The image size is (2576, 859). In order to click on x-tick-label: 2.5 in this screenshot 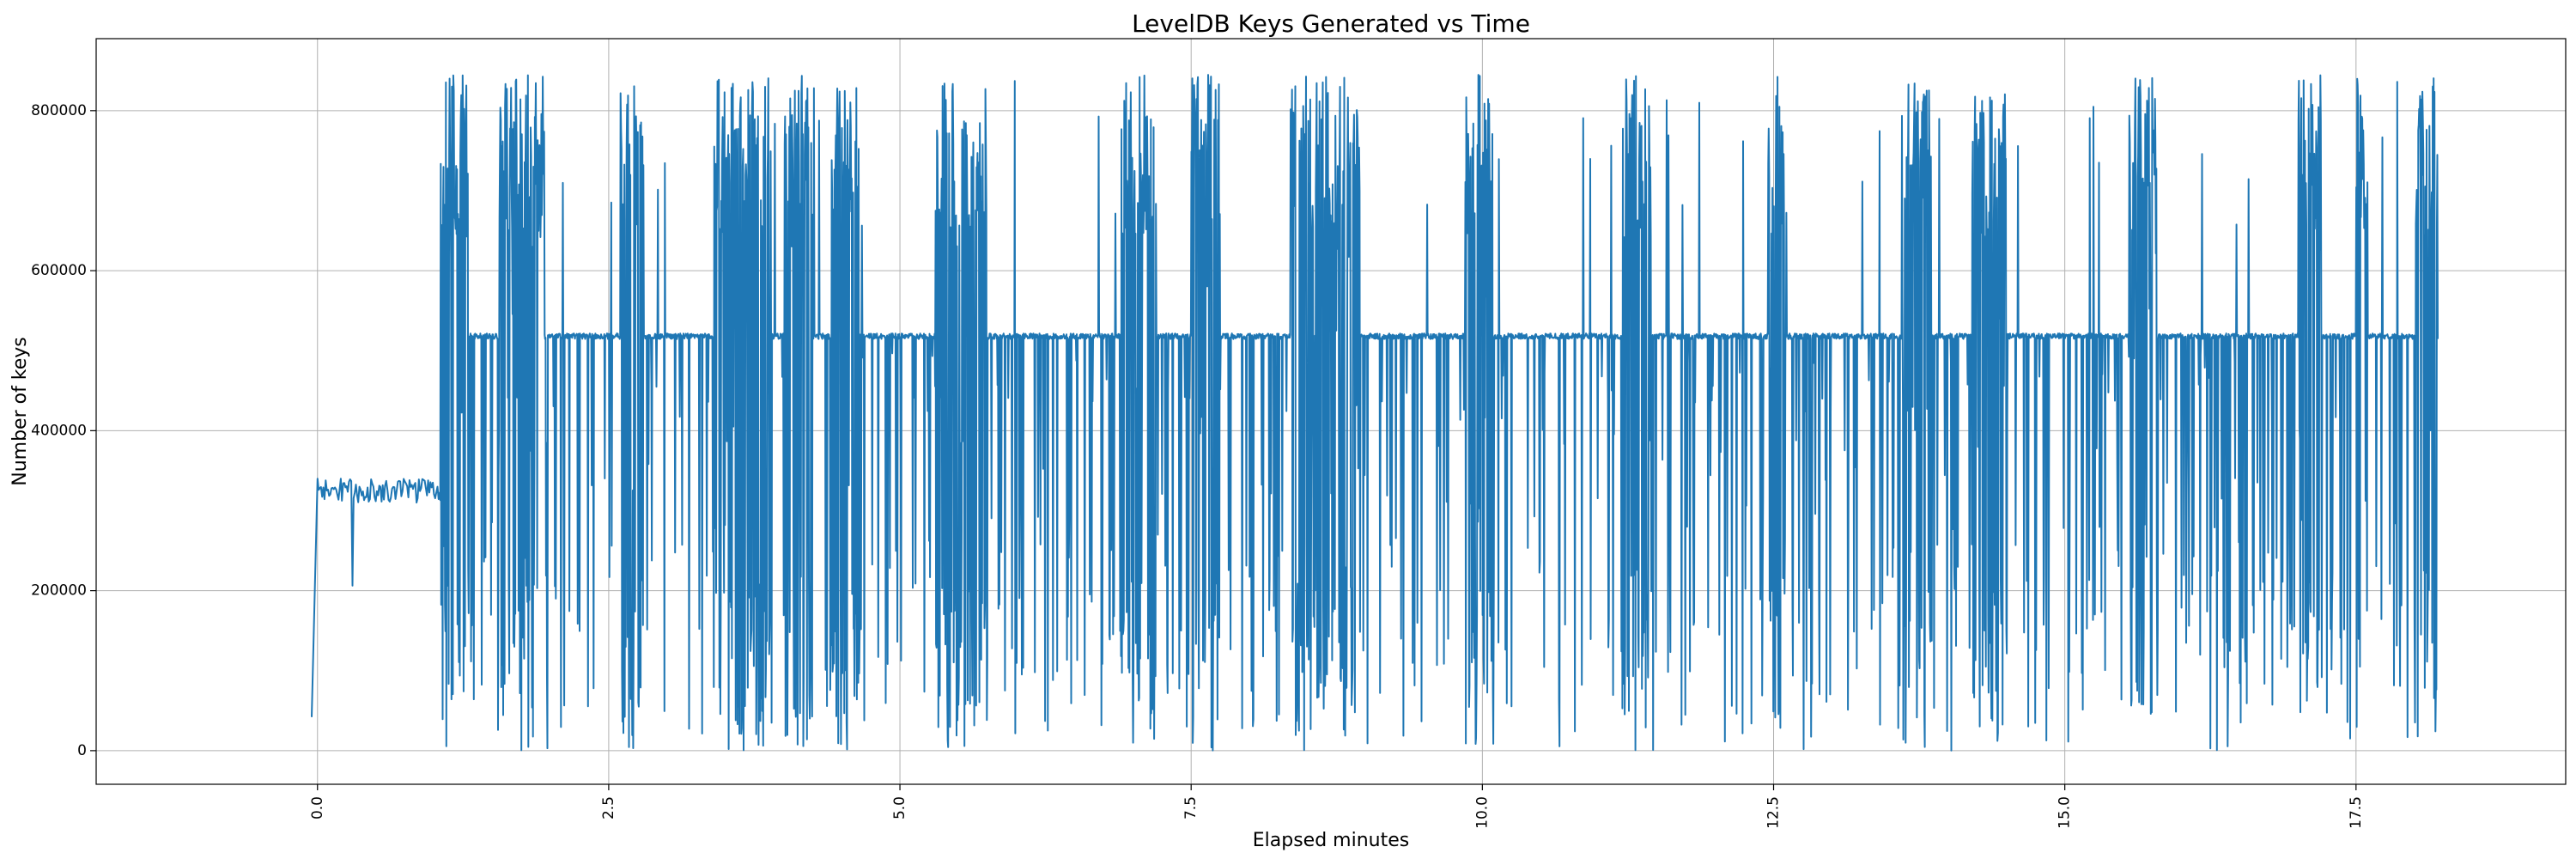, I will do `click(608, 808)`.